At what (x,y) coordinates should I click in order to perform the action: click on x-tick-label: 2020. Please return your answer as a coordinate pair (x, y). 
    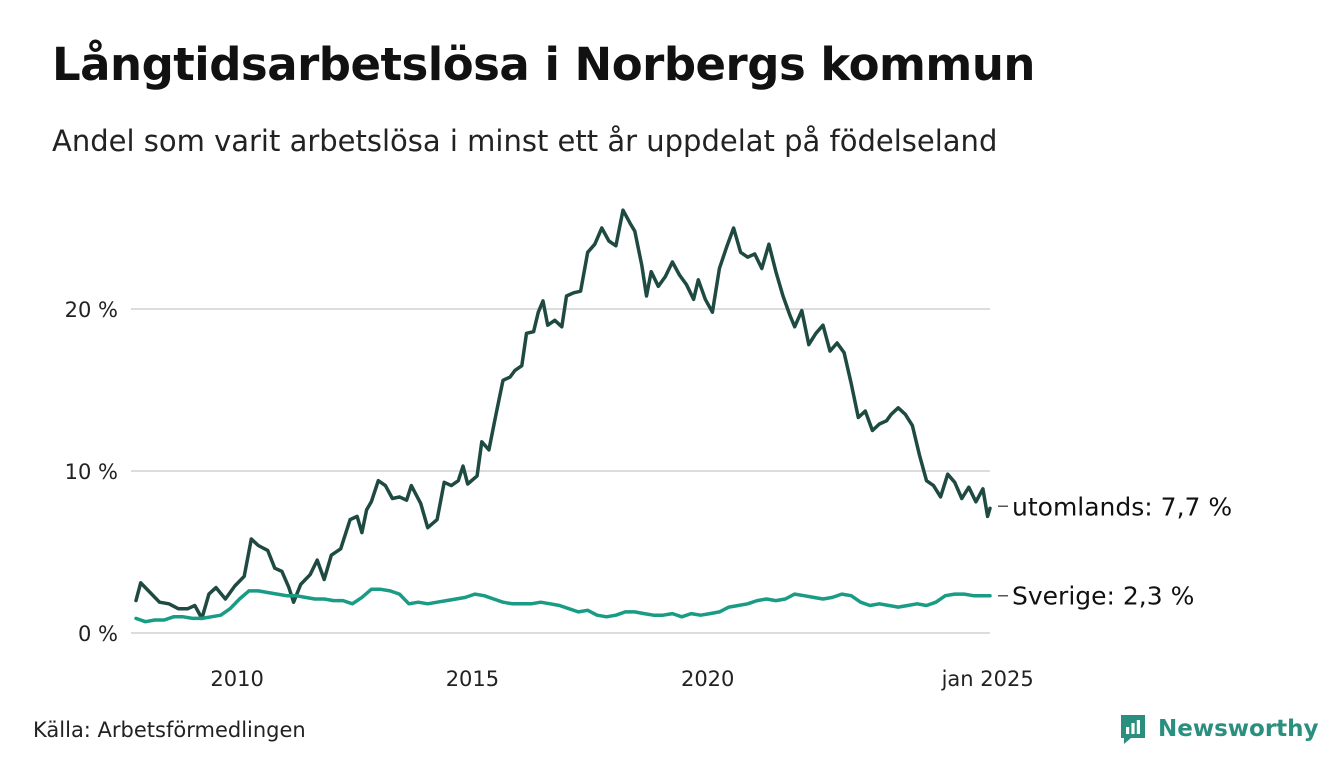
    Looking at the image, I should click on (707, 679).